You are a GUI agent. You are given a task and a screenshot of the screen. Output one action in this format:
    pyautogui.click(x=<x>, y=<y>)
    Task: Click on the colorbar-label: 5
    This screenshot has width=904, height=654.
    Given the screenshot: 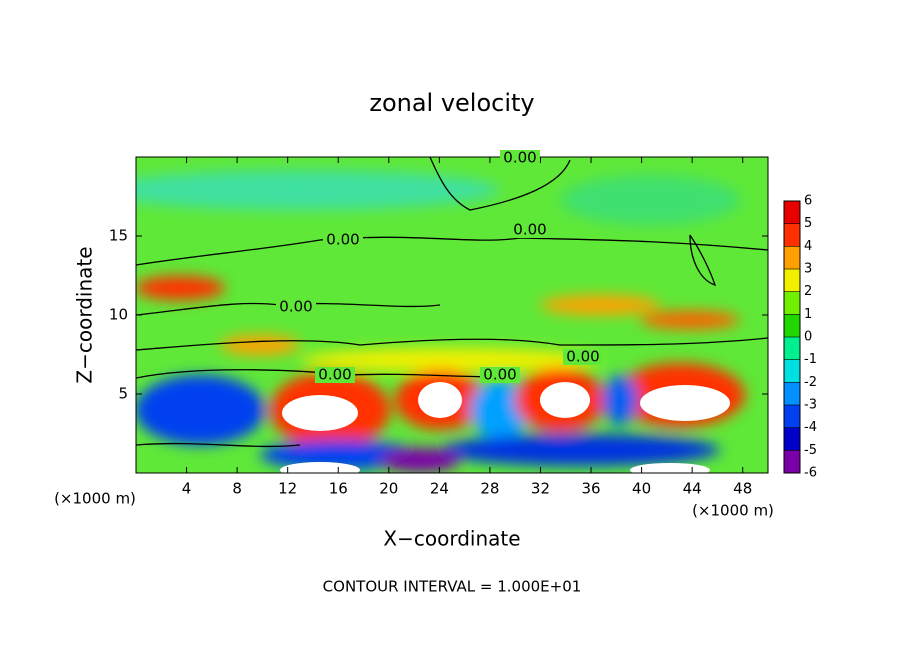 What is the action you would take?
    pyautogui.click(x=808, y=223)
    